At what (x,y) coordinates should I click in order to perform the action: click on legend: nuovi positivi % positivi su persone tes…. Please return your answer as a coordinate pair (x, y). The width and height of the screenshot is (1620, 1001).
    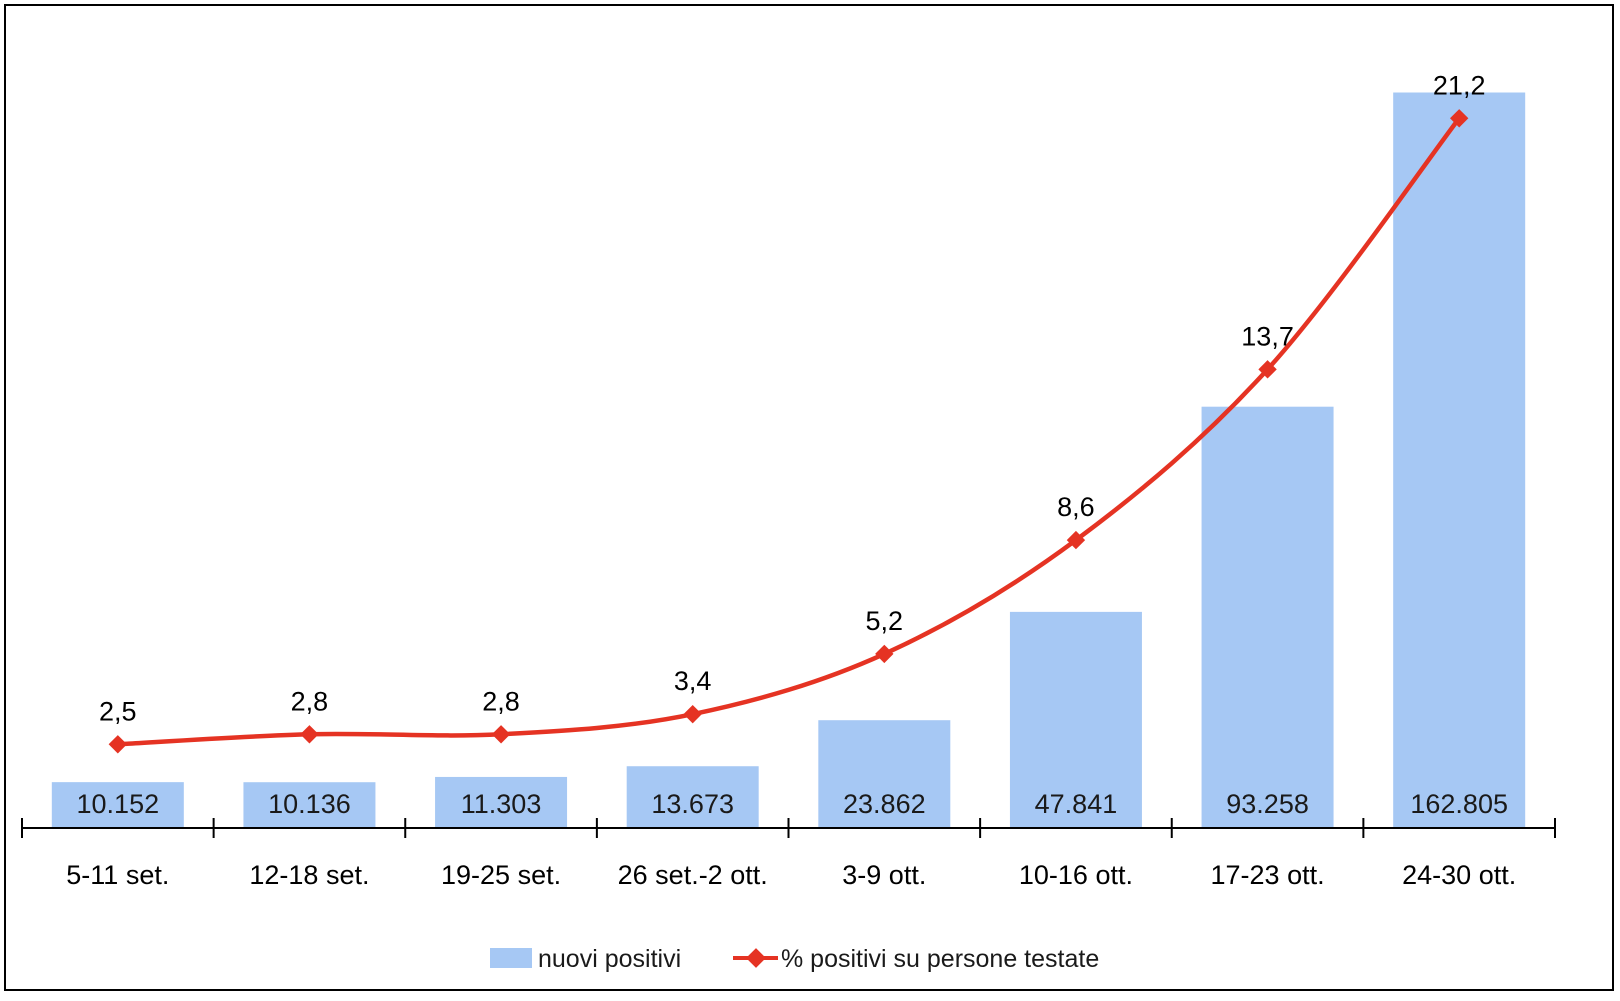
    Looking at the image, I should click on (794, 959).